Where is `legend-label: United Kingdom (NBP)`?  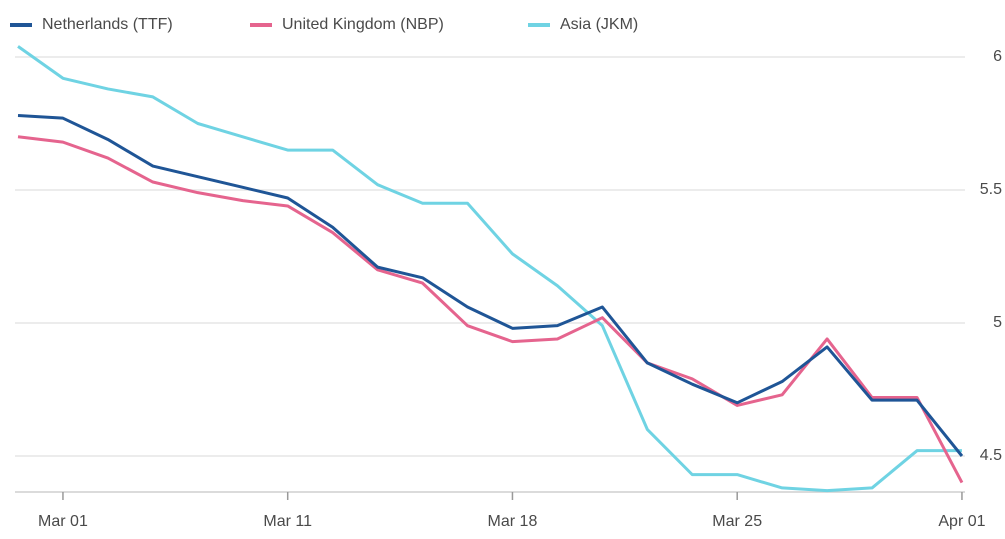
legend-label: United Kingdom (NBP) is located at coordinates (363, 24).